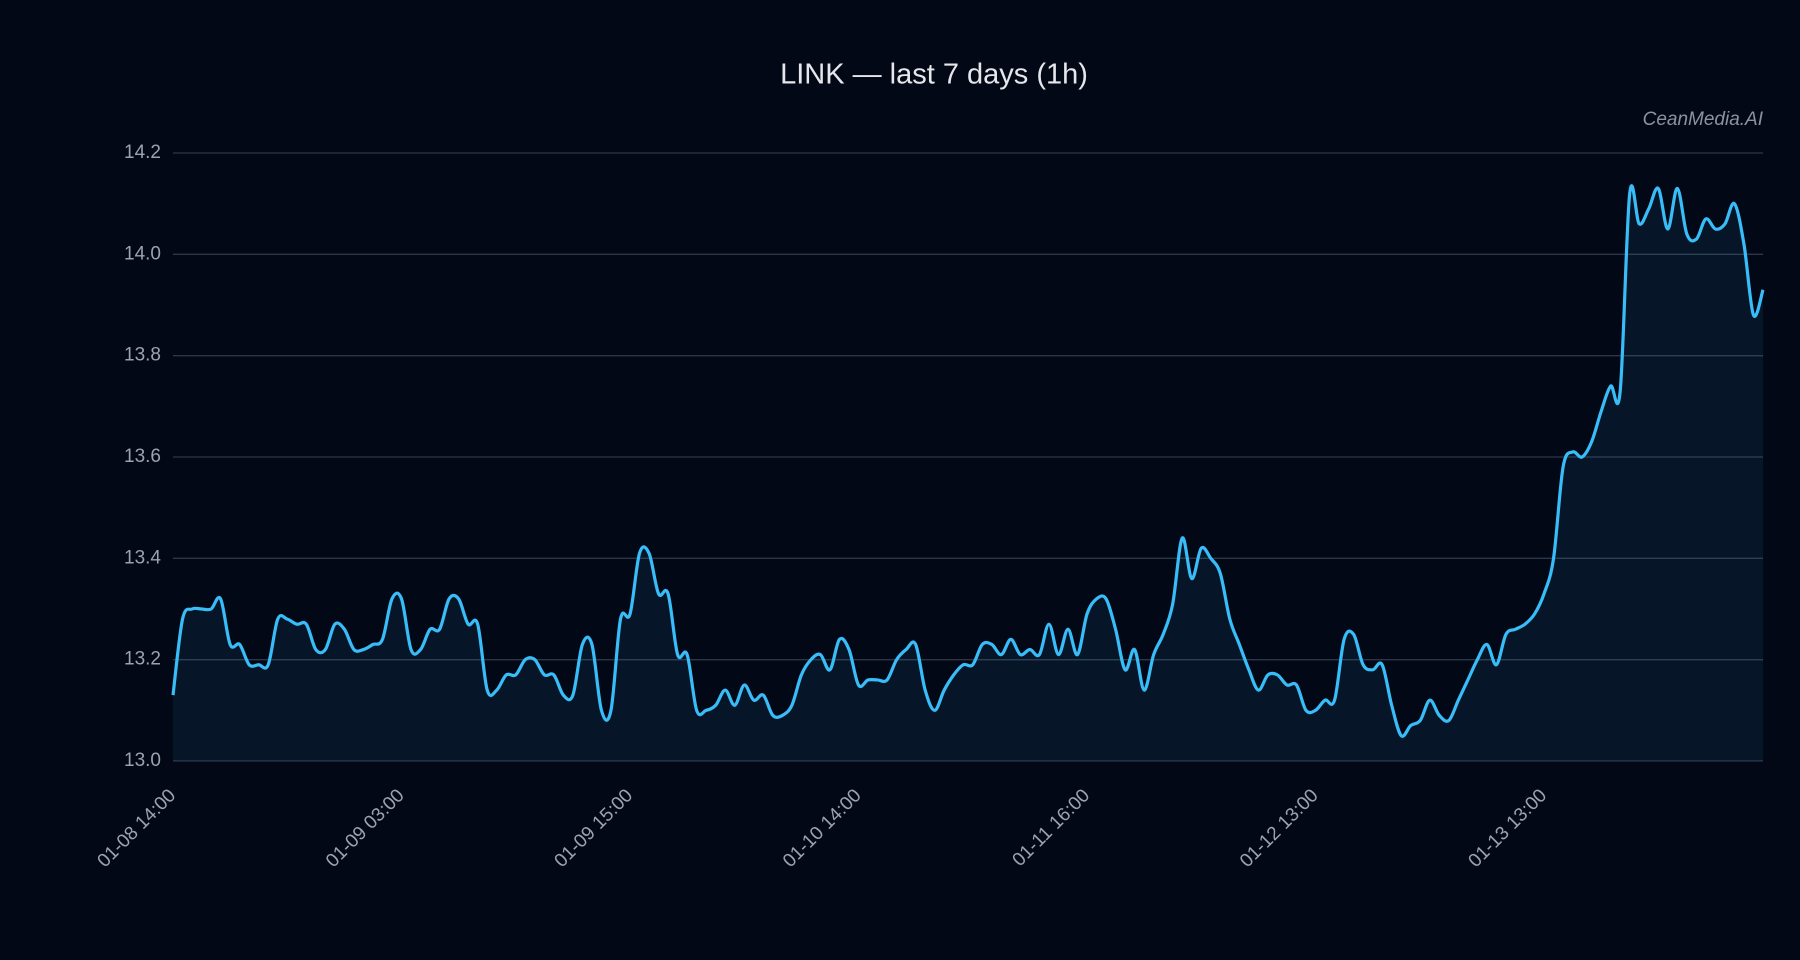 The width and height of the screenshot is (1800, 960). I want to click on y-tick-label: 13.6, so click(142, 456).